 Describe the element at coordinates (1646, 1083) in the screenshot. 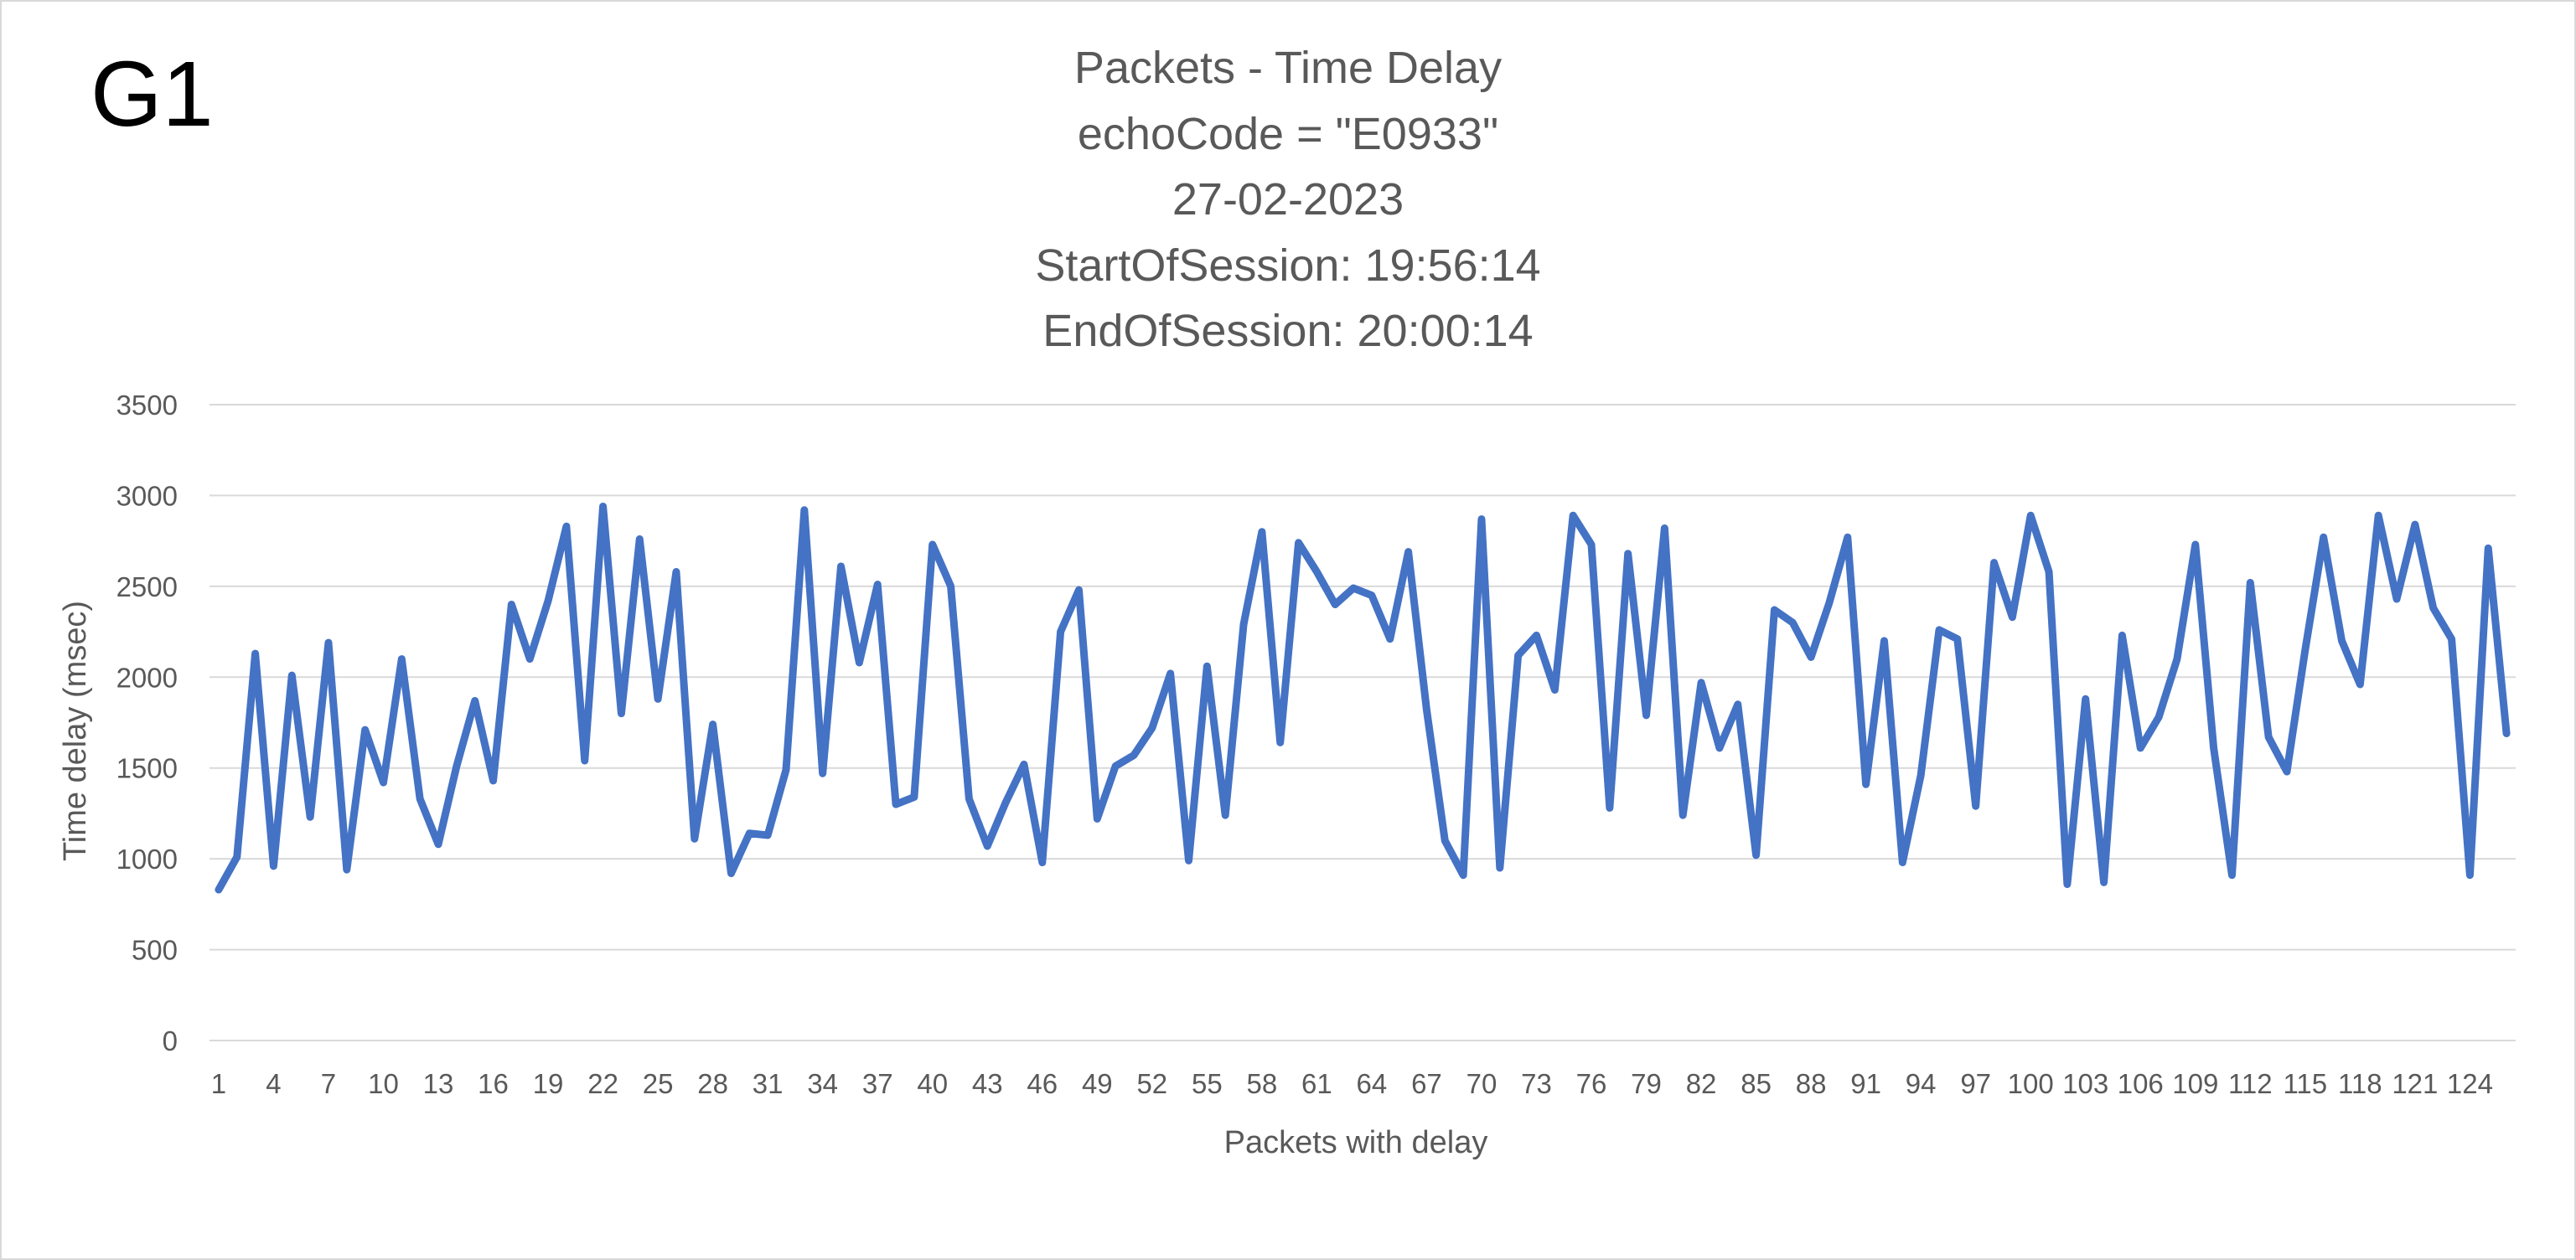

I see `x-tick-label: 79` at that location.